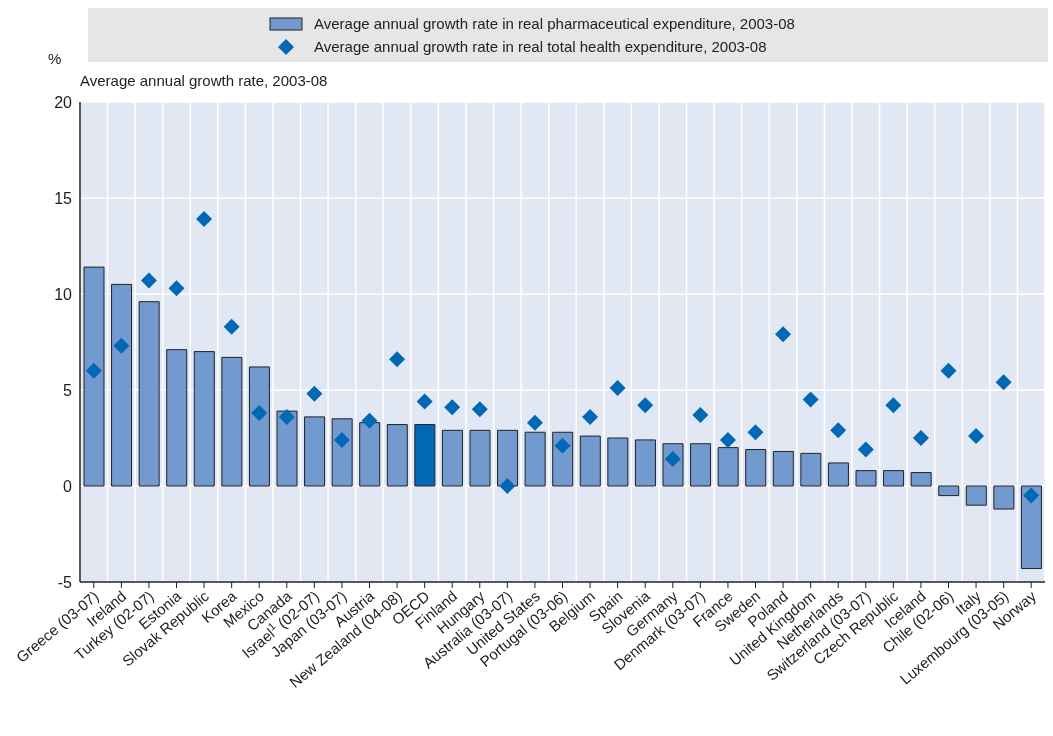  I want to click on y-tick-label: 20, so click(63, 102).